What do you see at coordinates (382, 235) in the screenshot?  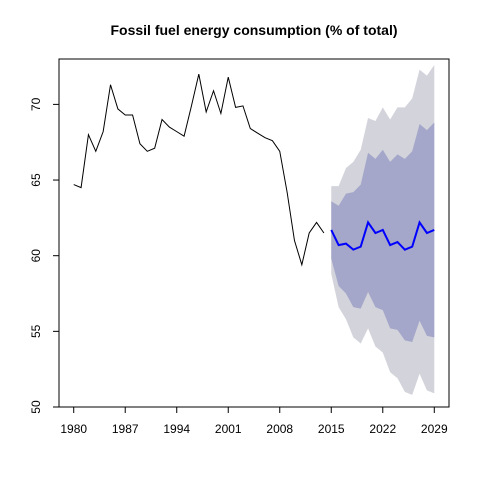 I see `forecast-mean-line` at bounding box center [382, 235].